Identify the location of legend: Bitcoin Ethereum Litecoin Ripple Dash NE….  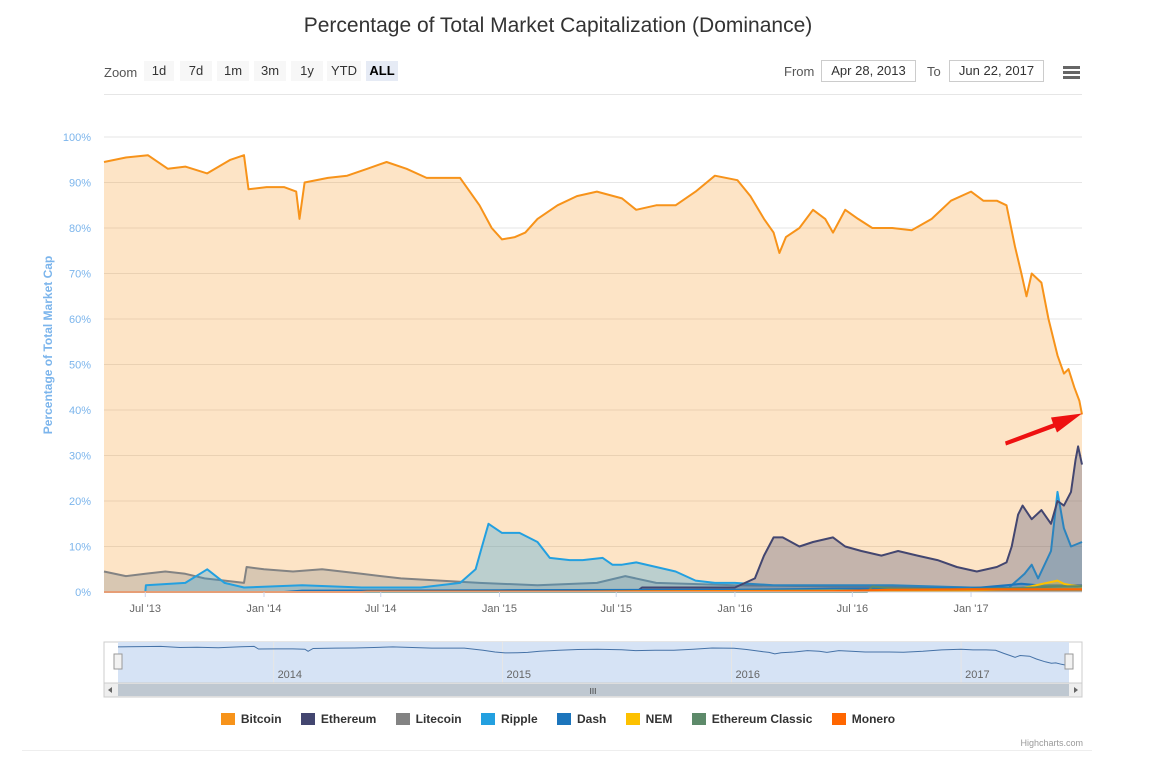
(558, 719).